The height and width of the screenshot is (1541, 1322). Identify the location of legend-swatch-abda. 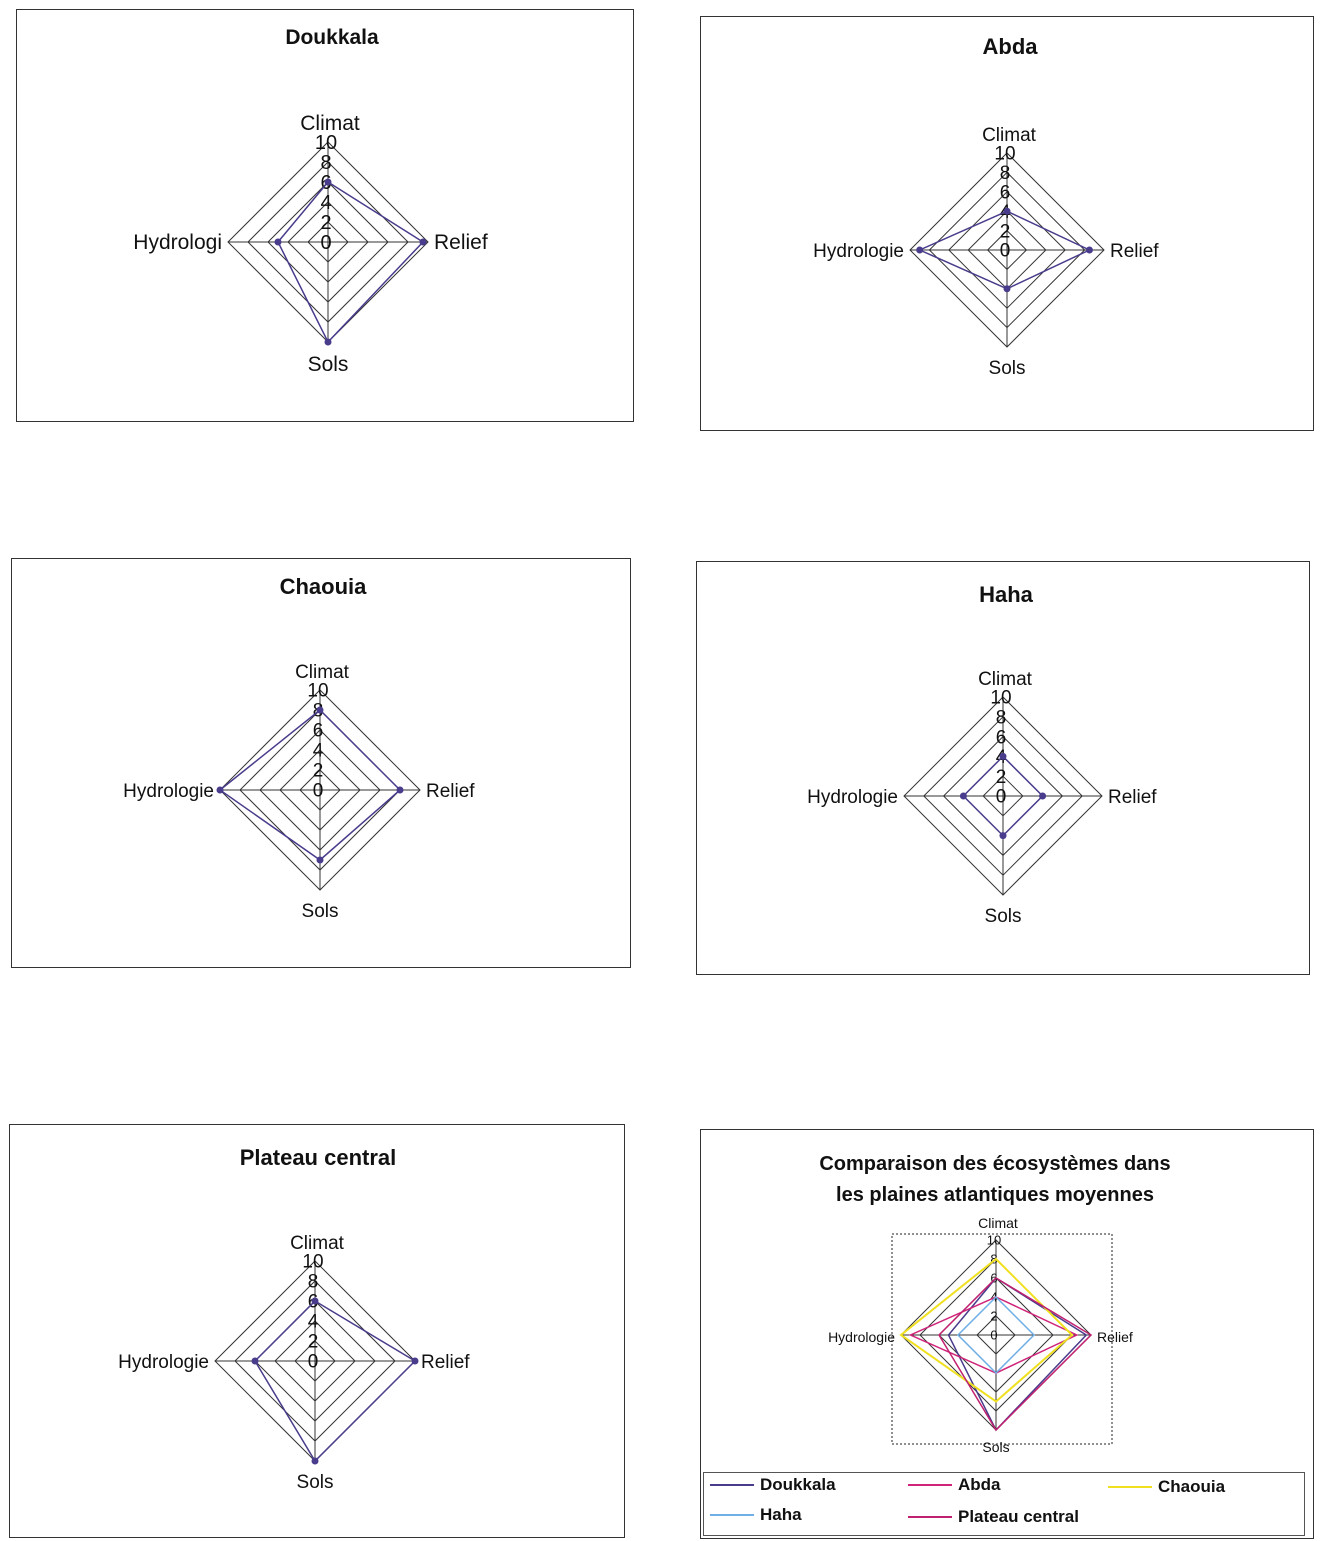
(930, 1485).